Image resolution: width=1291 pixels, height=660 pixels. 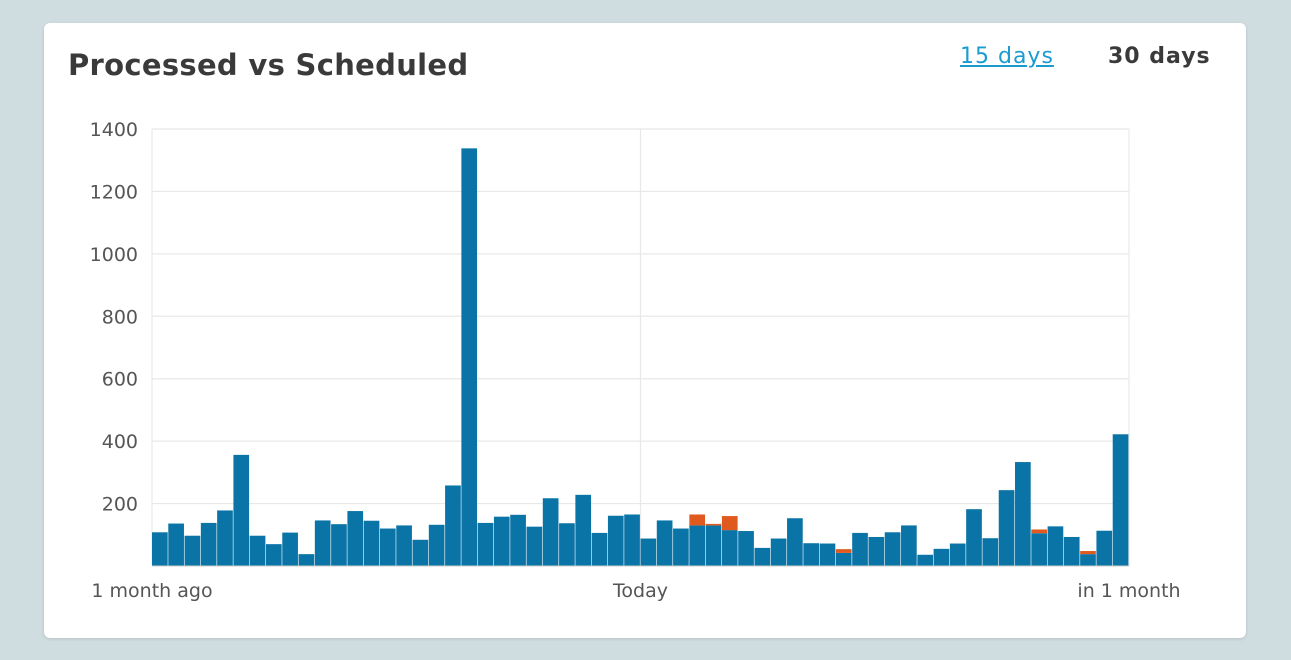 I want to click on chart-title: Processed vs Scheduled, so click(x=268, y=65).